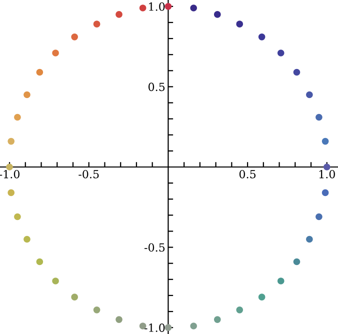  Describe the element at coordinates (88, 174) in the screenshot. I see `x-tick-label: -0.5` at that location.